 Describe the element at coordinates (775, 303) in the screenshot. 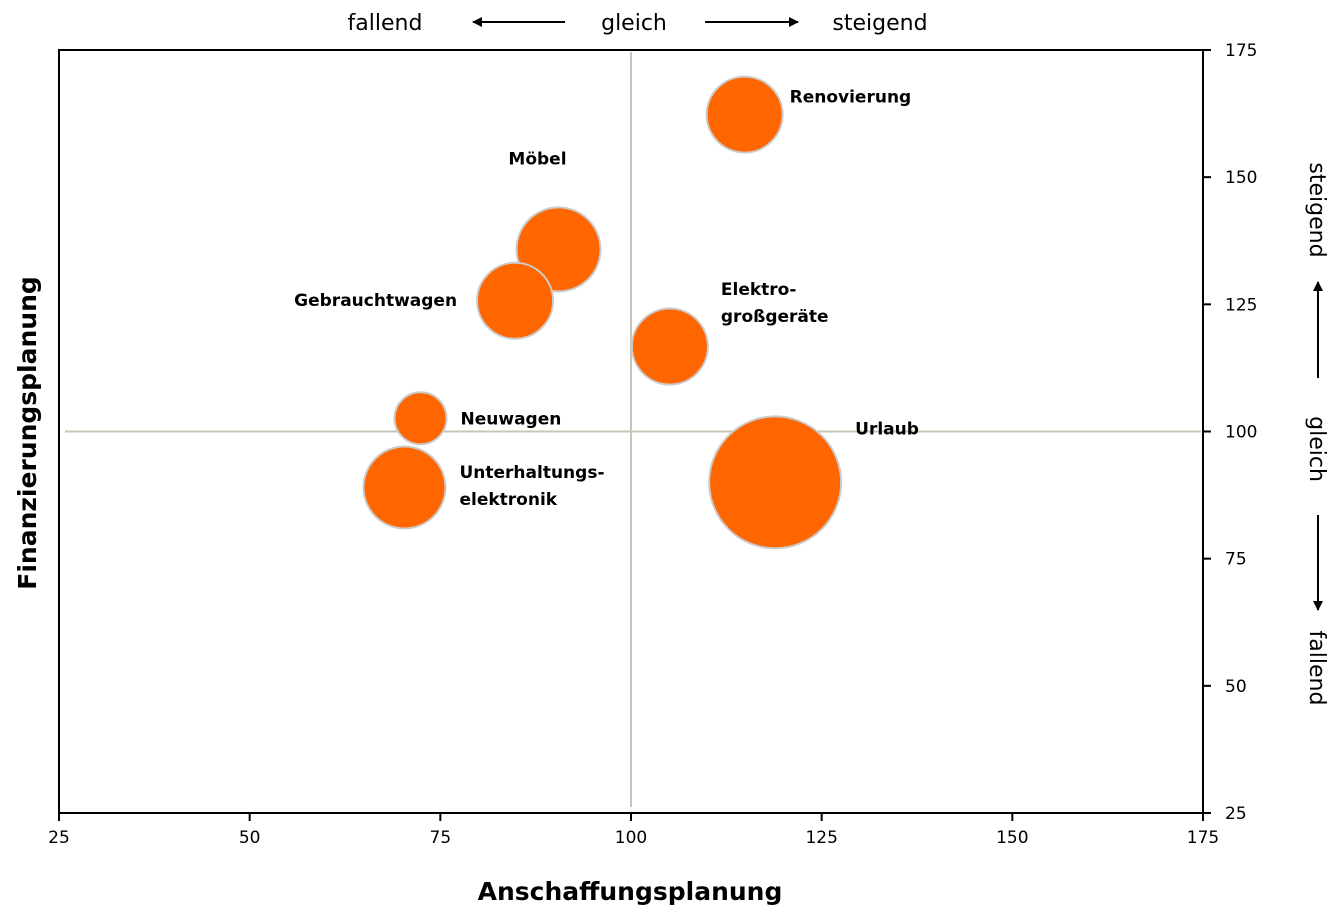

I see `bubble-label: Elektro-großgeräte` at that location.